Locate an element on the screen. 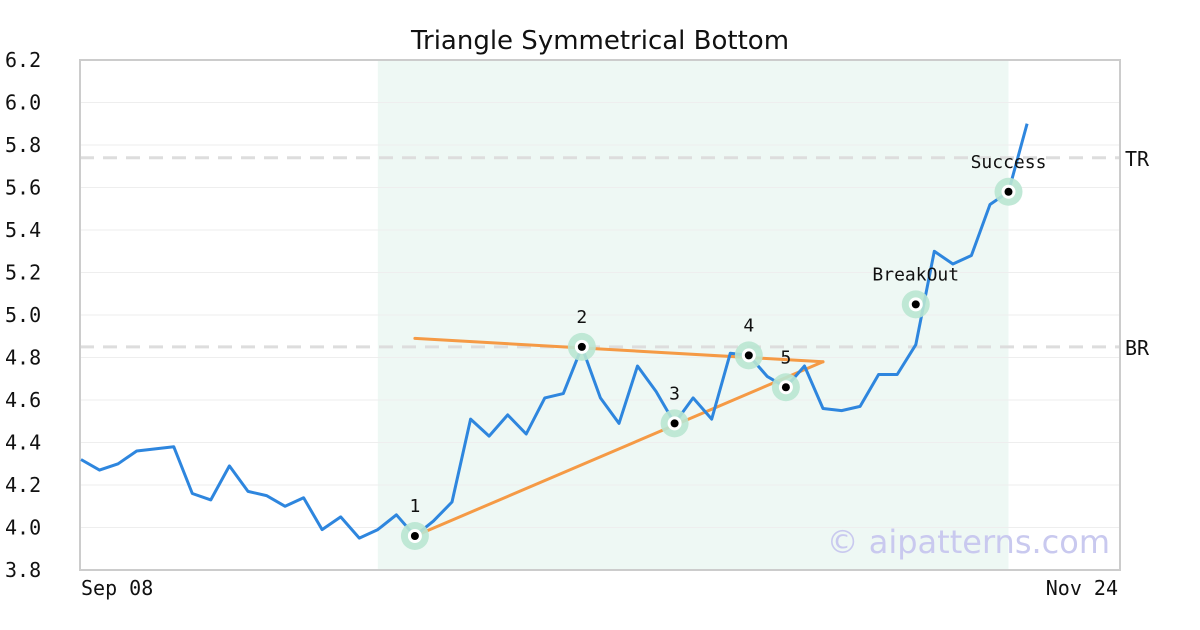 This screenshot has width=1200, height=630. level-label: TR is located at coordinates (1137, 159).